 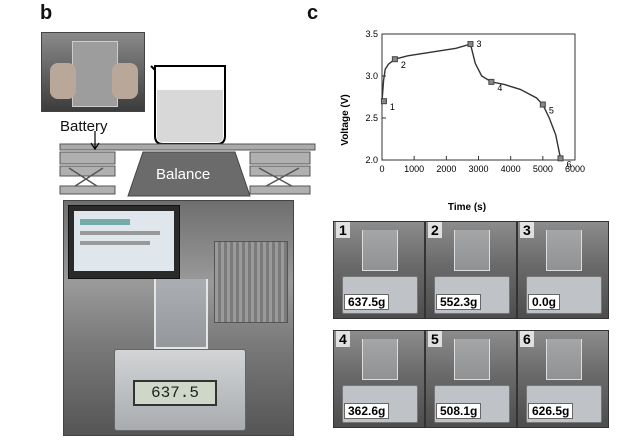 I want to click on marker-label: 5, so click(x=551, y=111).